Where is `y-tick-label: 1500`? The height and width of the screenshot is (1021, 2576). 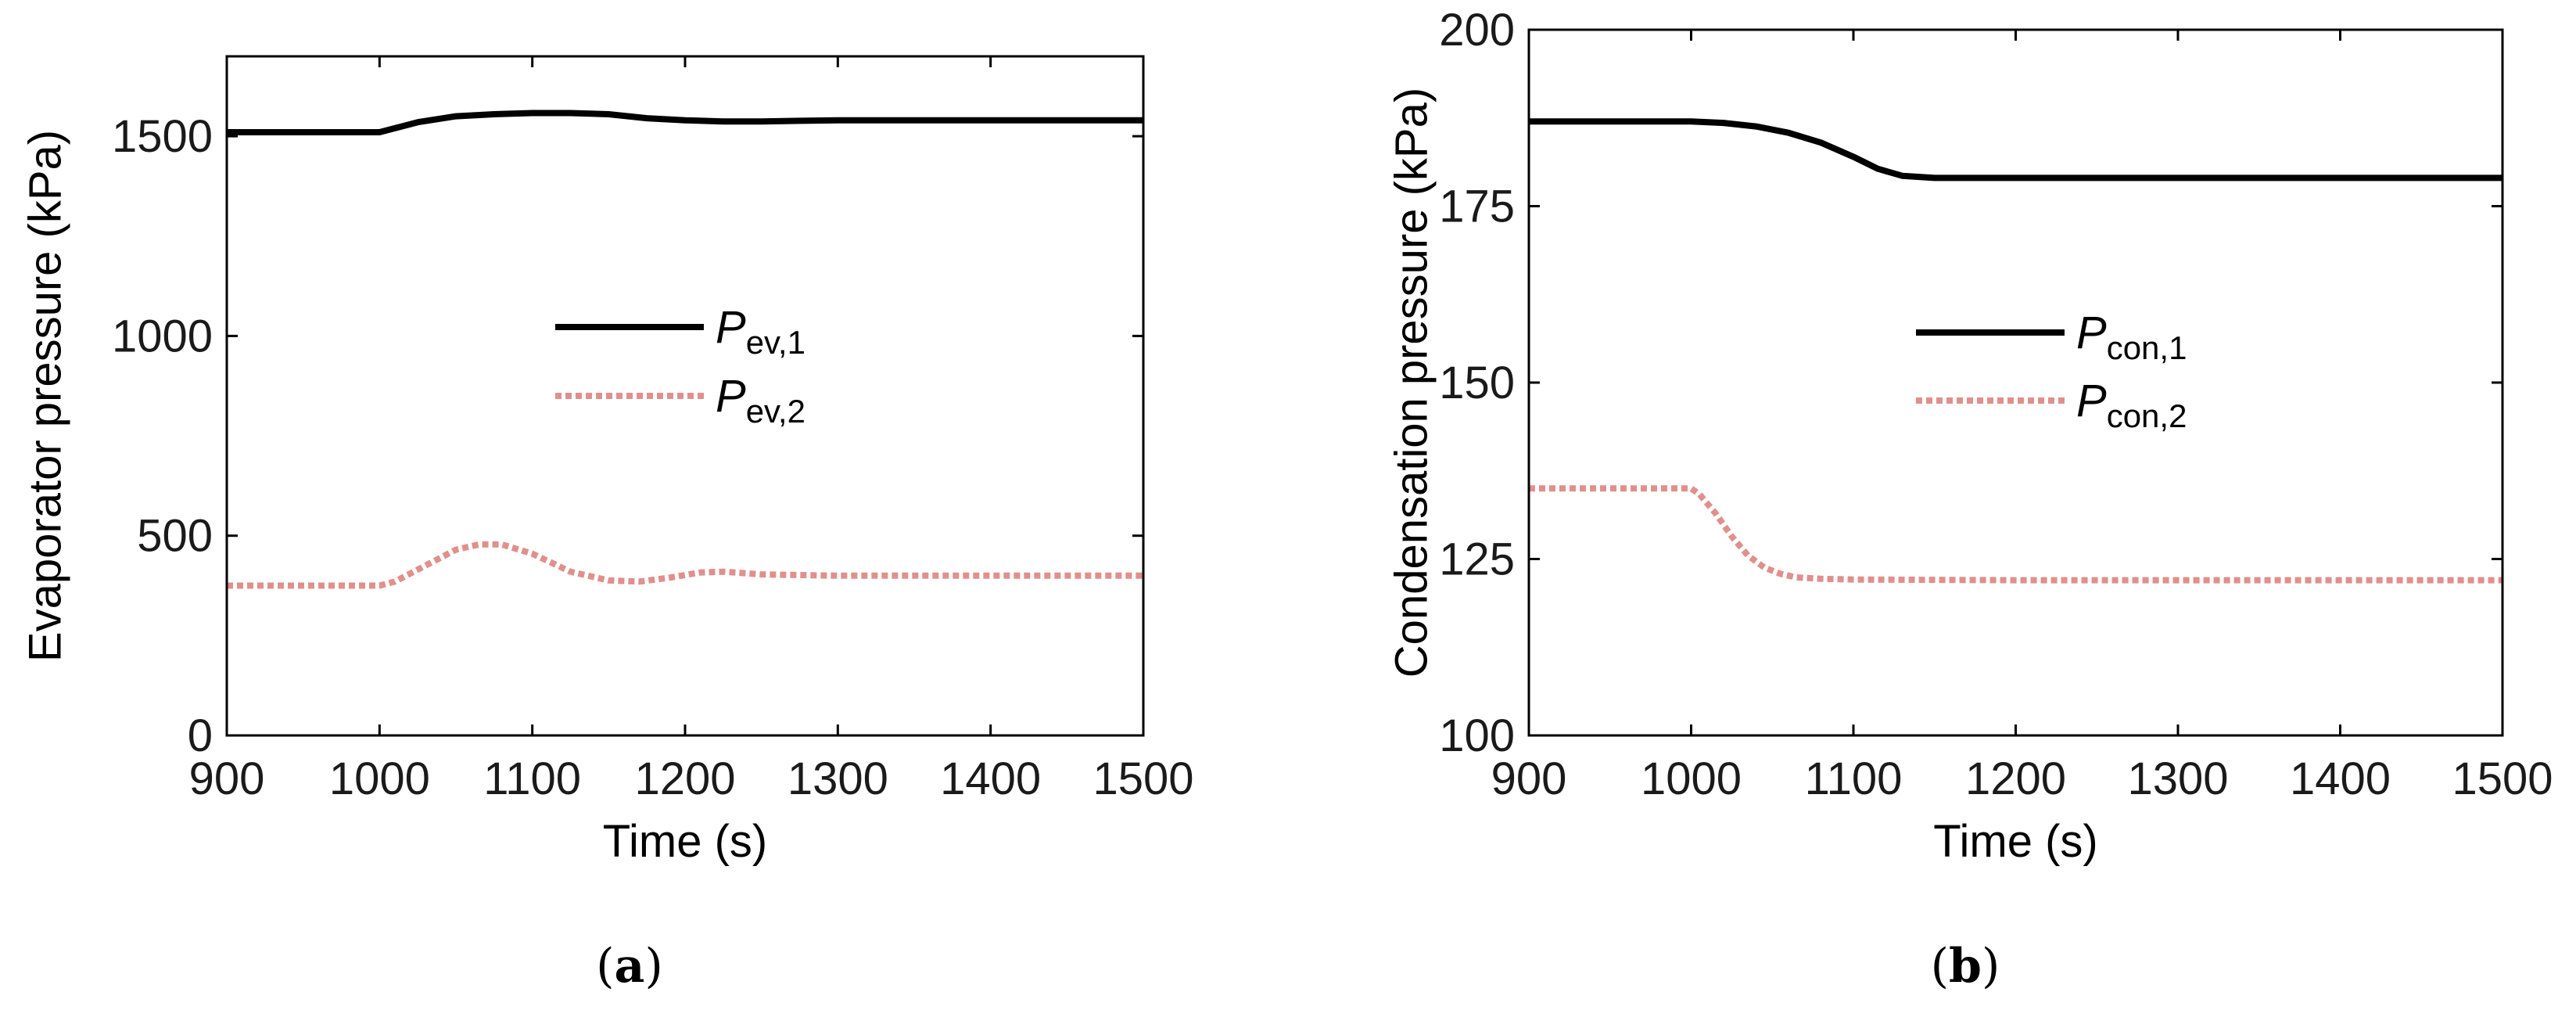
y-tick-label: 1500 is located at coordinates (162, 136).